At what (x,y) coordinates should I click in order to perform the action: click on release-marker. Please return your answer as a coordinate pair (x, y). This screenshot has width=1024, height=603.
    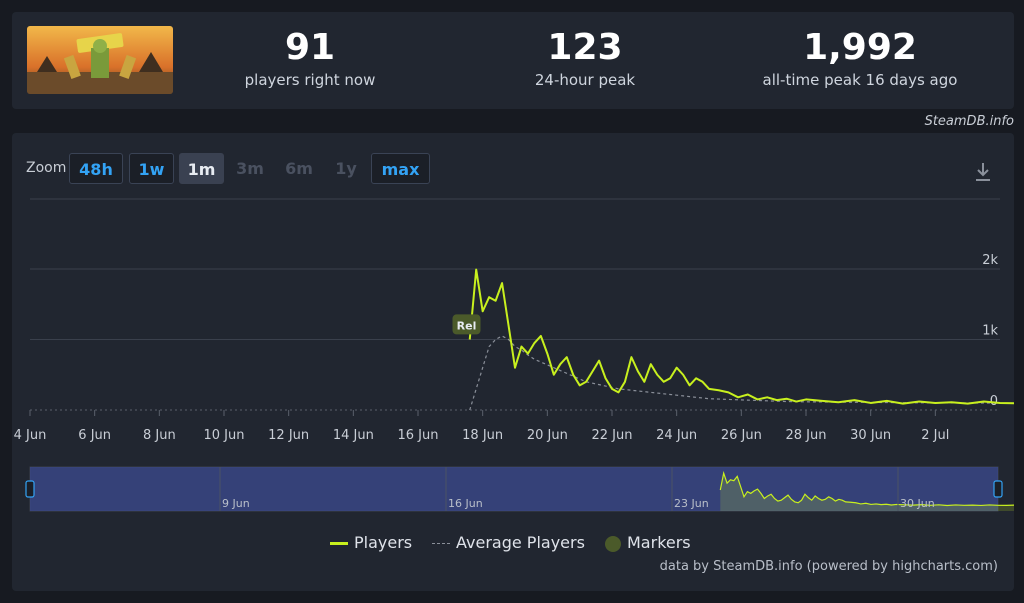
    Looking at the image, I should click on (466, 324).